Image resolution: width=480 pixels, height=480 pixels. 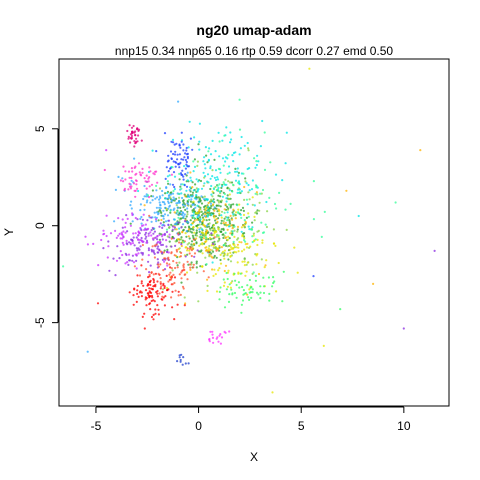 What do you see at coordinates (301, 426) in the screenshot?
I see `x-tick-label: 5` at bounding box center [301, 426].